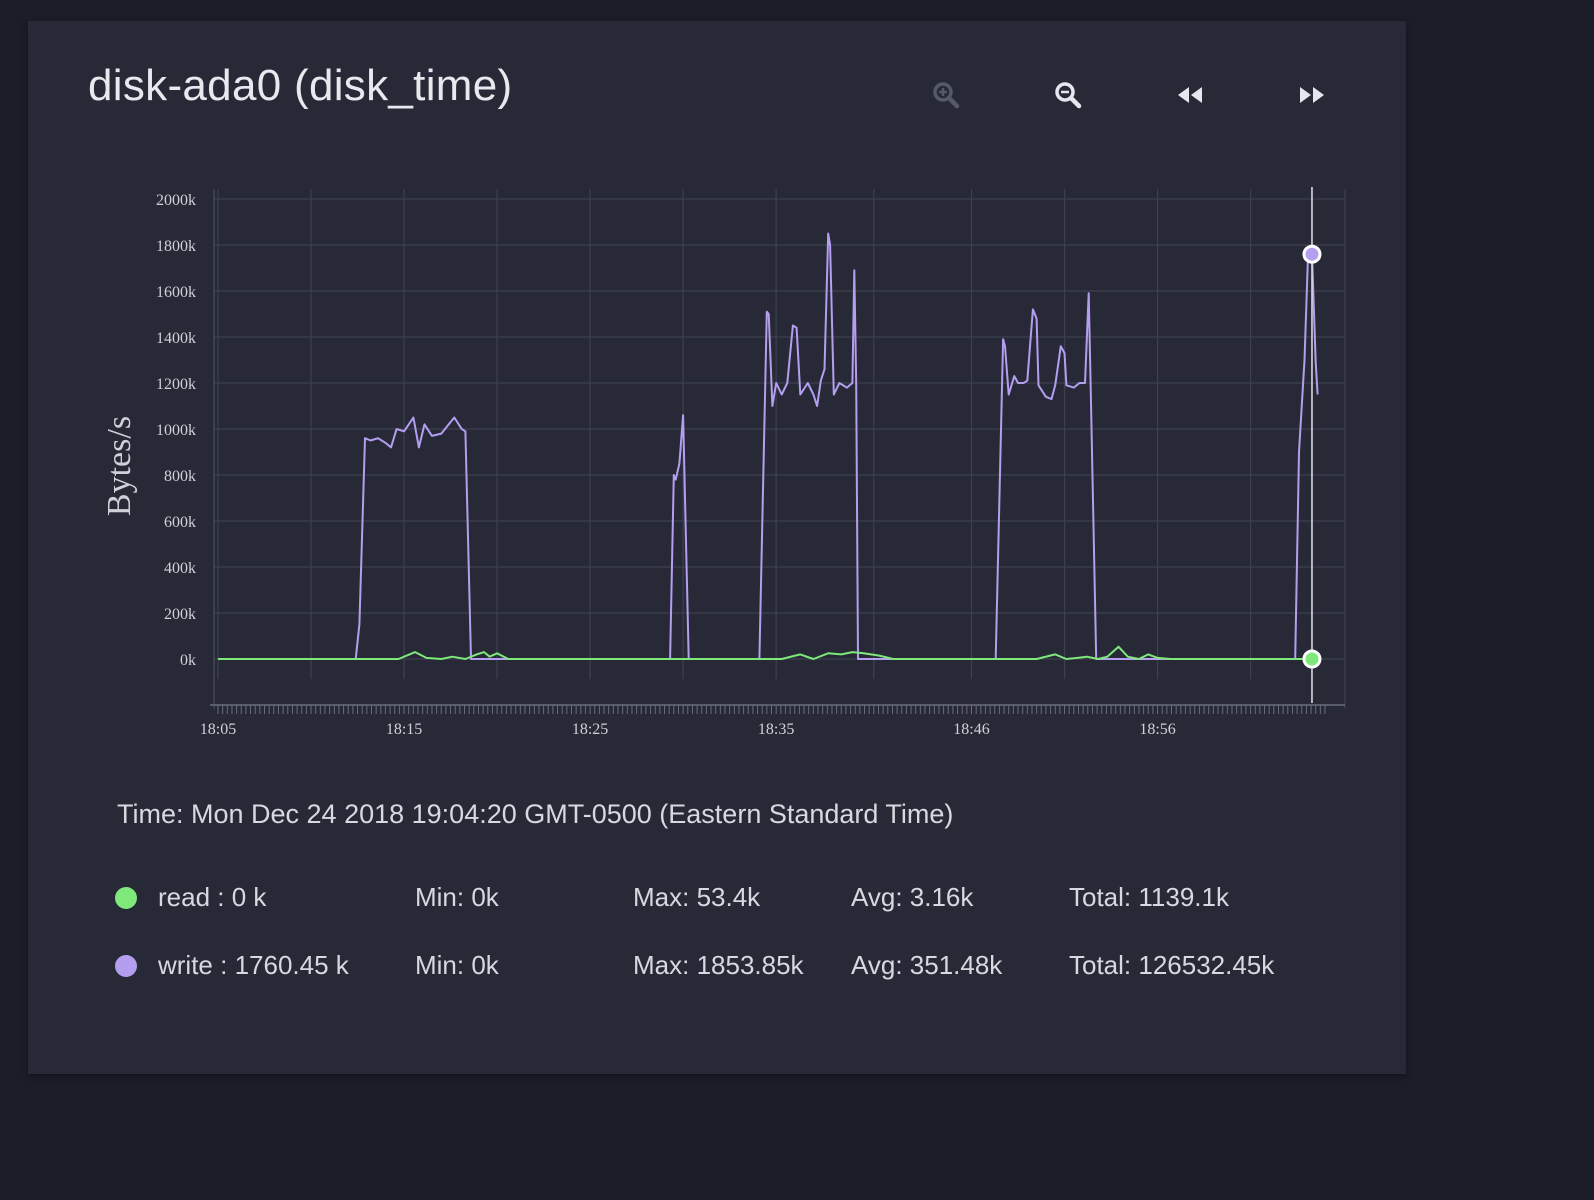 Image resolution: width=1594 pixels, height=1200 pixels. Describe the element at coordinates (590, 729) in the screenshot. I see `x-tick-label: 18:25` at that location.